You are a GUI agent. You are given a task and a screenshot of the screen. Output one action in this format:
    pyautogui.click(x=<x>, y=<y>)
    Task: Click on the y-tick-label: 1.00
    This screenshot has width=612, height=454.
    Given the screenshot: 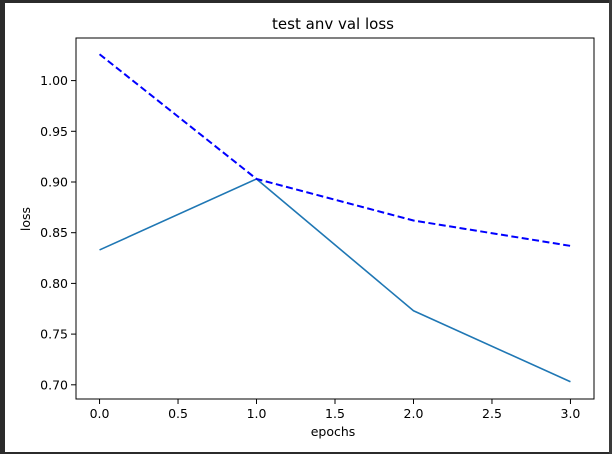 What is the action you would take?
    pyautogui.click(x=54, y=80)
    